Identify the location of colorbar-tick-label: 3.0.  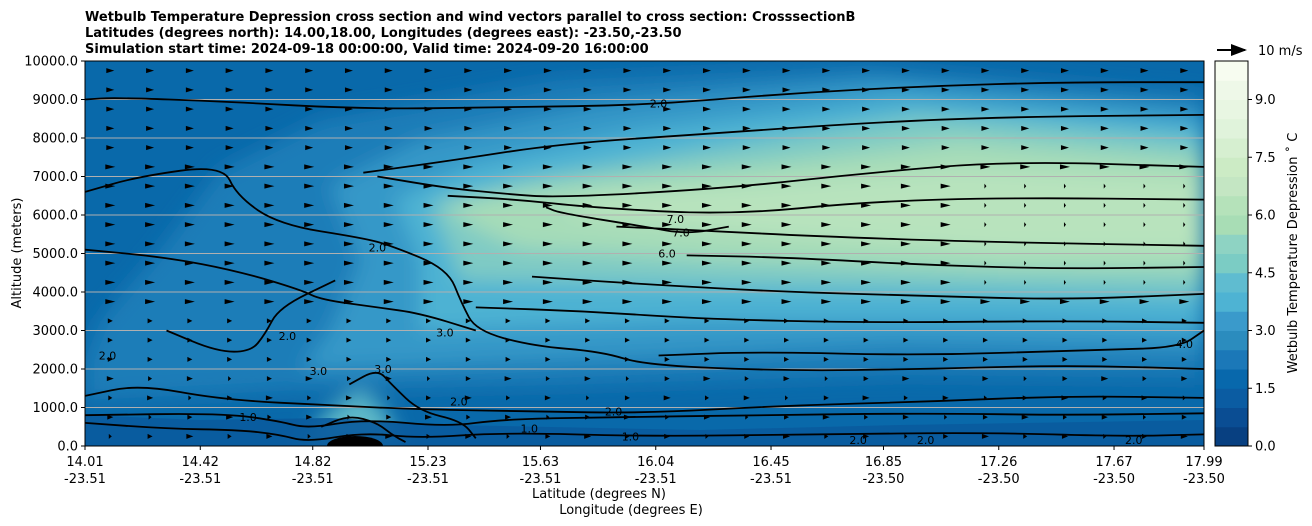
(1265, 331).